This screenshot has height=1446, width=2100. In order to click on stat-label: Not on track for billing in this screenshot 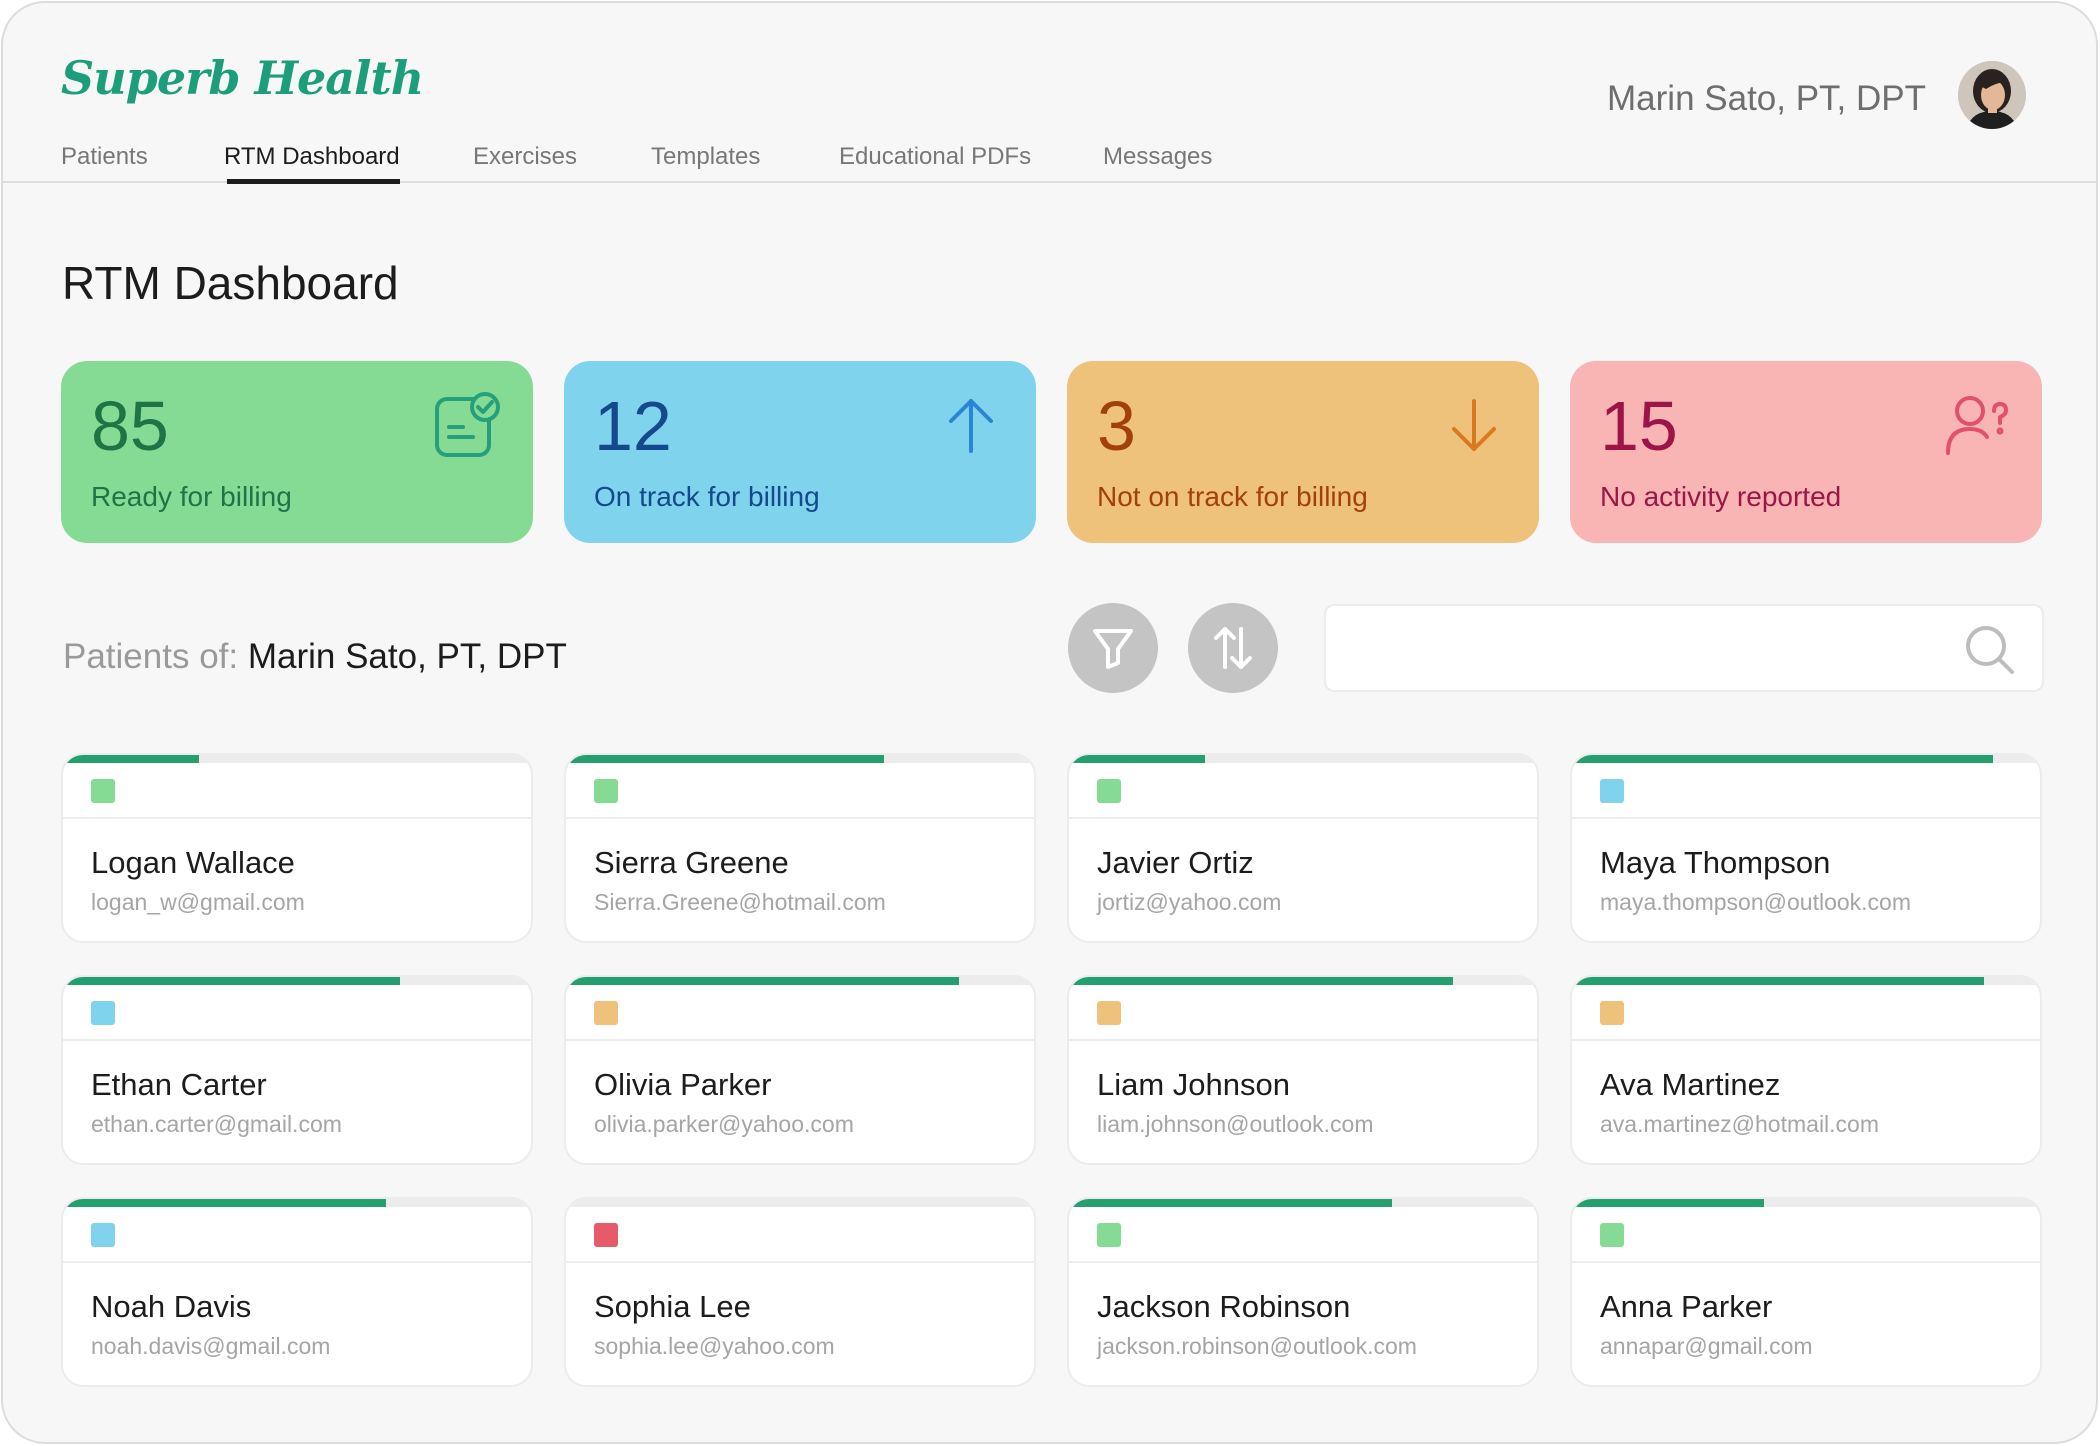, I will do `click(1232, 496)`.